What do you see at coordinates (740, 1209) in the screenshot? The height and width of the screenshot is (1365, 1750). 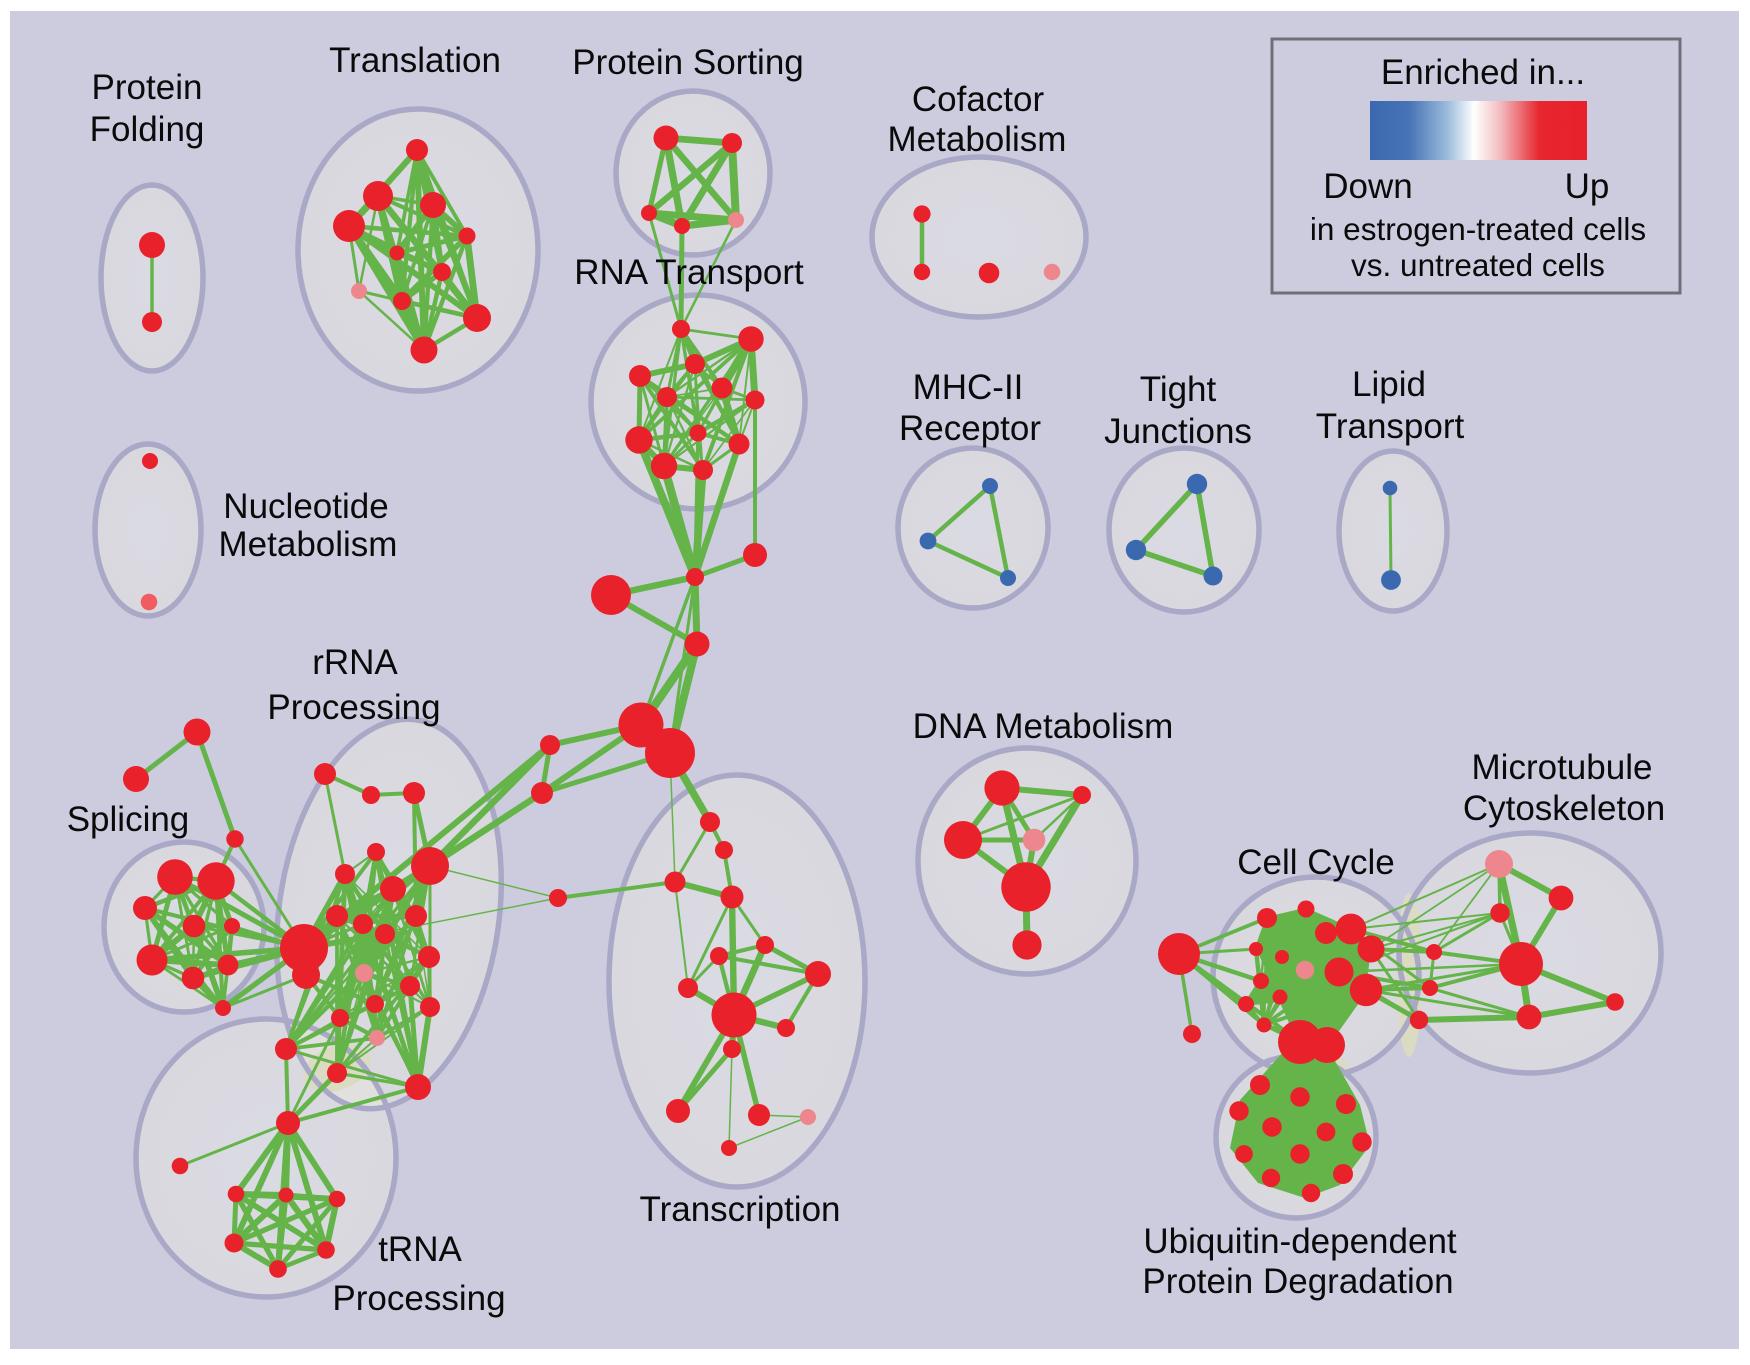 I see `svg-text: Transcription` at bounding box center [740, 1209].